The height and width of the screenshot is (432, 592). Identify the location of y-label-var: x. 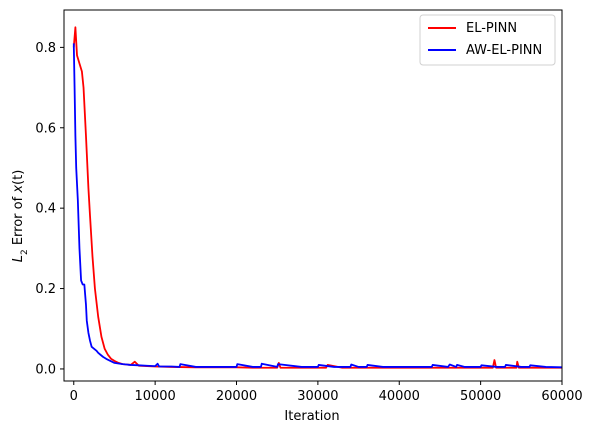
(18, 189).